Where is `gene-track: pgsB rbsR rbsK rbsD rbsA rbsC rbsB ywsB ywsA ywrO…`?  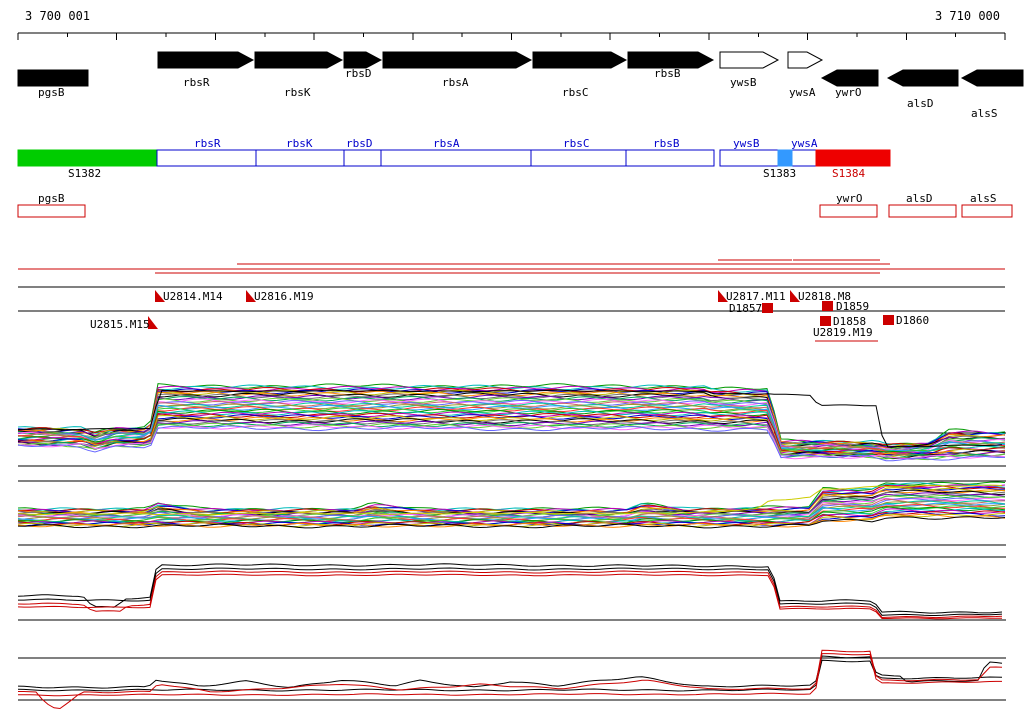
gene-track: pgsB rbsR rbsK rbsD rbsA rbsC rbsB ywsB ywsA ywrO… is located at coordinates (520, 85).